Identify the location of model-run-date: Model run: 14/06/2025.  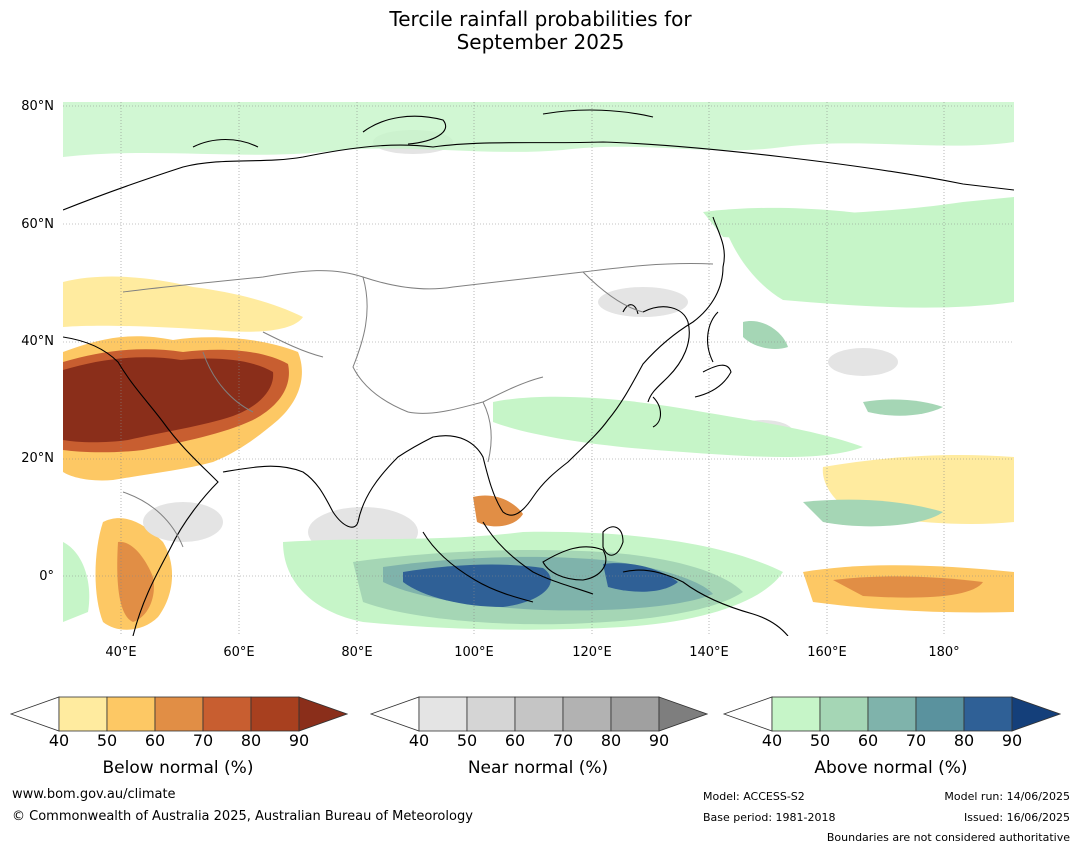
(1007, 796).